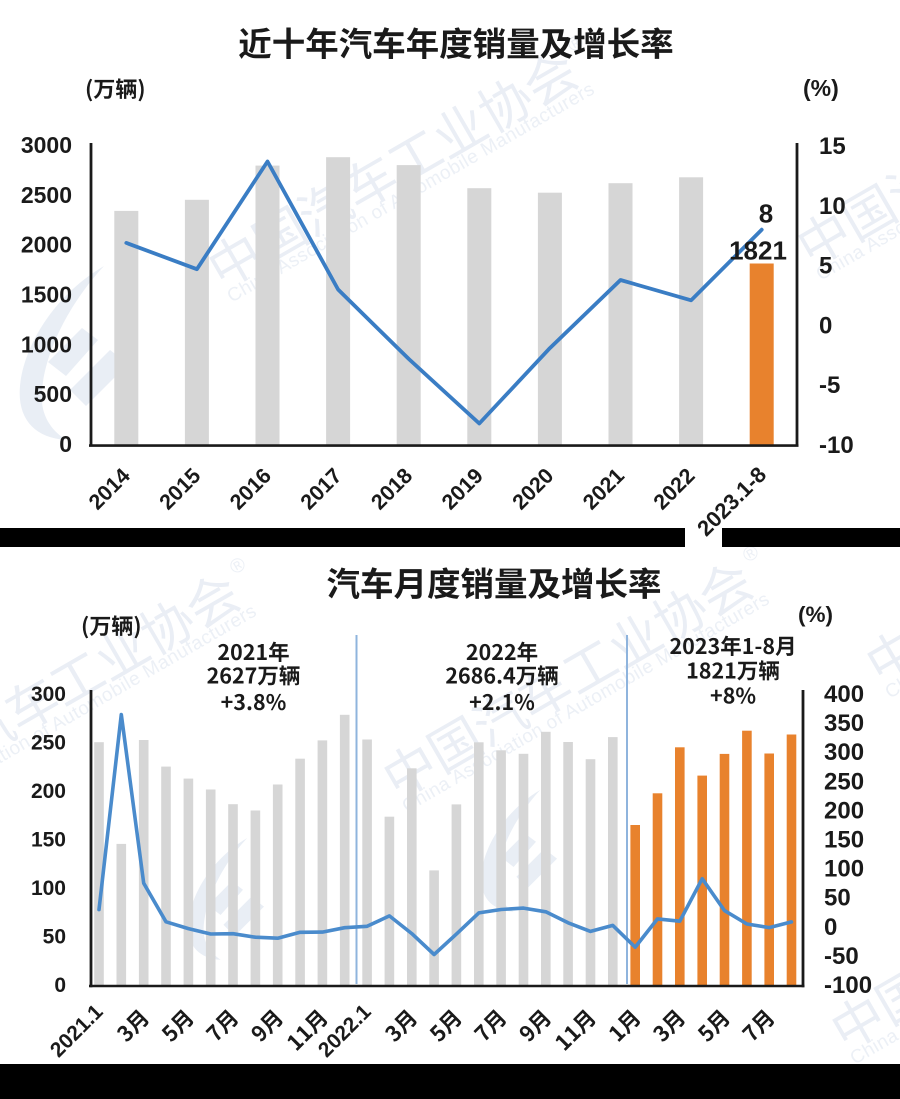 Image resolution: width=900 pixels, height=1099 pixels. What do you see at coordinates (46, 295) in the screenshot?
I see `svg-text: 1500` at bounding box center [46, 295].